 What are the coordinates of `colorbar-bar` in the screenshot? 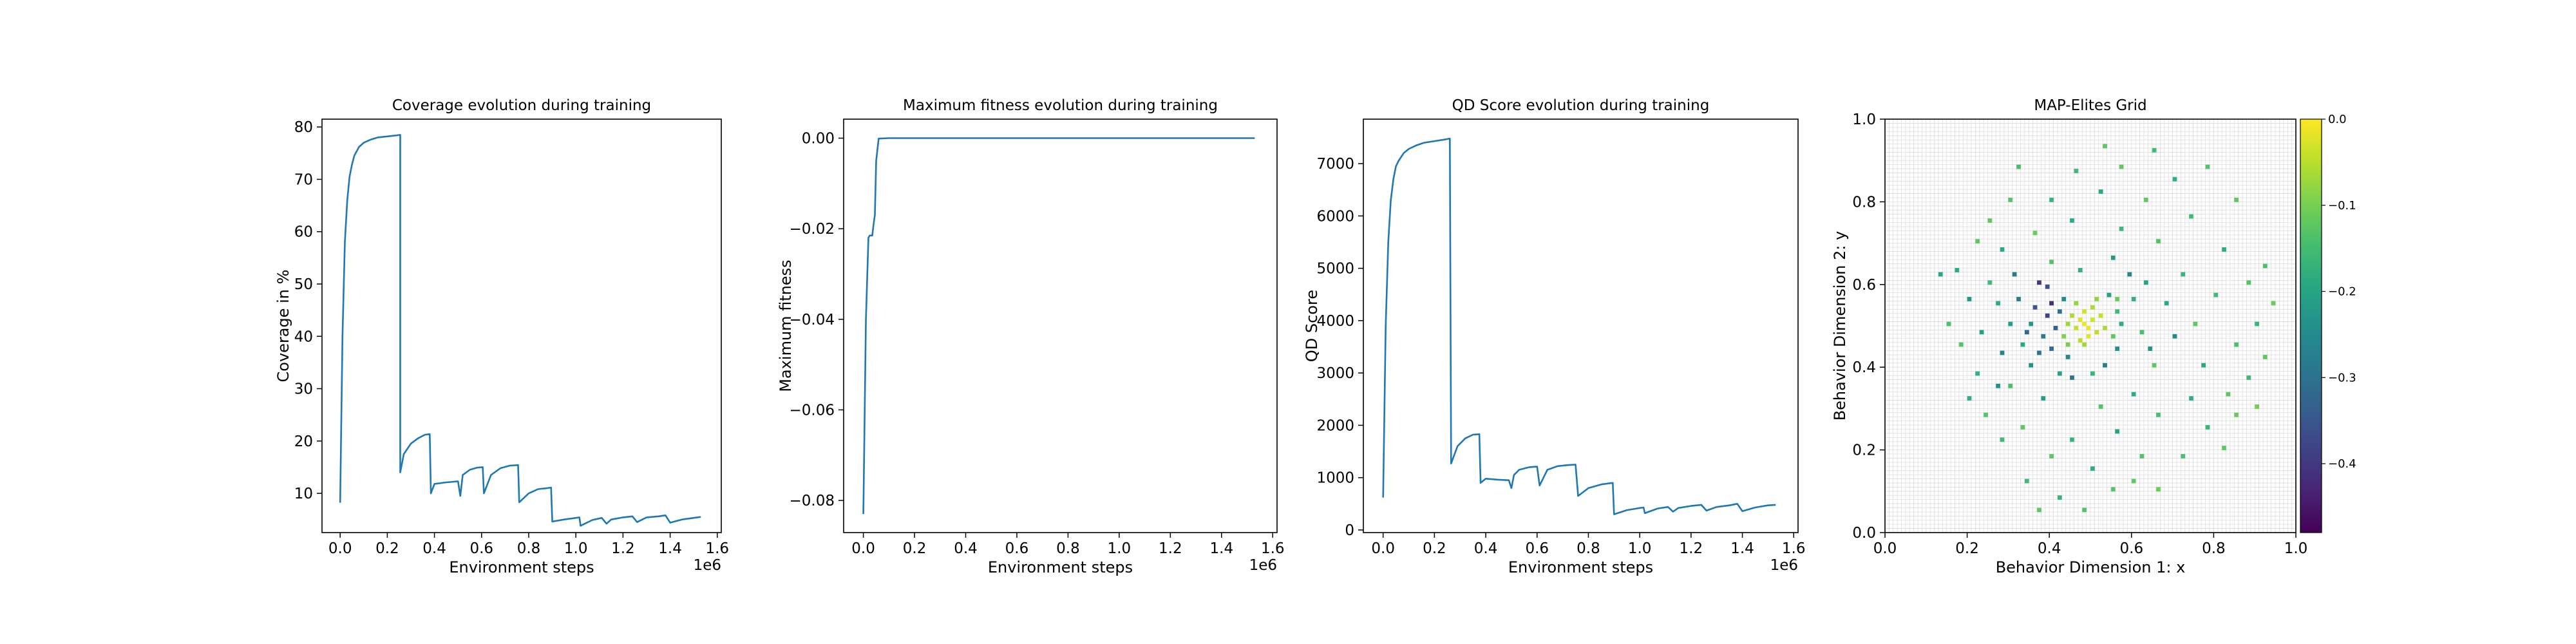 It's located at (2311, 326).